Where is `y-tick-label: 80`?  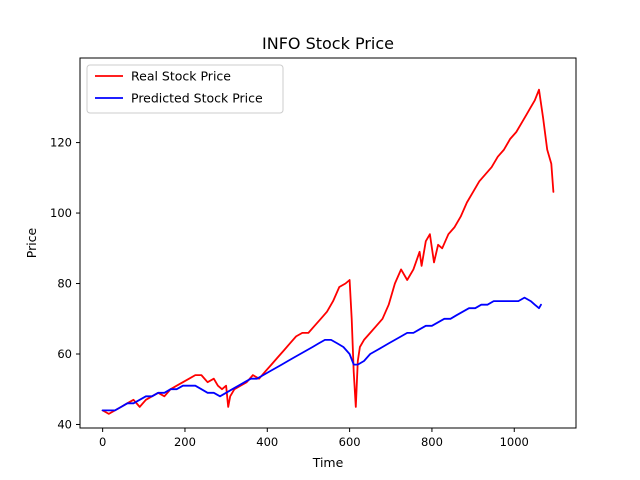
y-tick-label: 80 is located at coordinates (64, 284).